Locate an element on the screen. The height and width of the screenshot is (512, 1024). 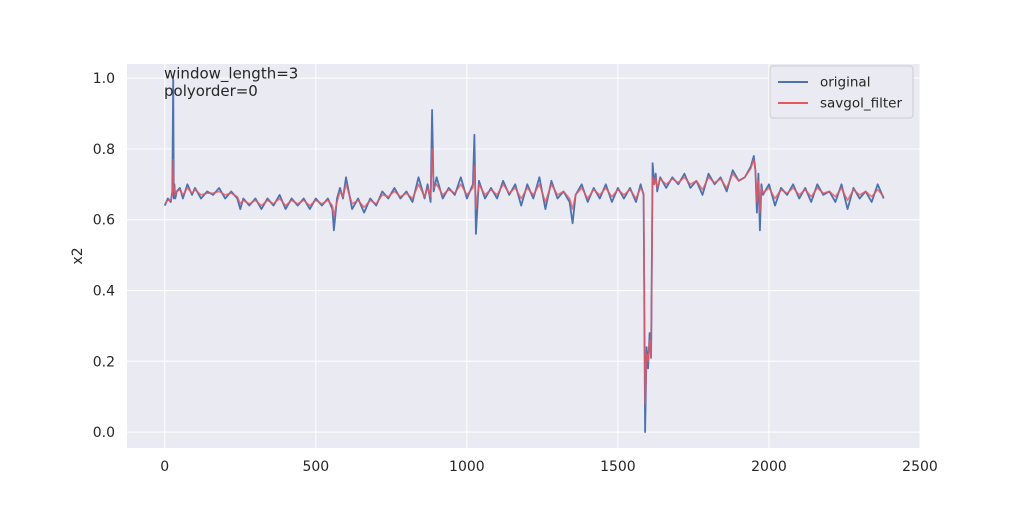
x-tick-label: 500 is located at coordinates (315, 467).